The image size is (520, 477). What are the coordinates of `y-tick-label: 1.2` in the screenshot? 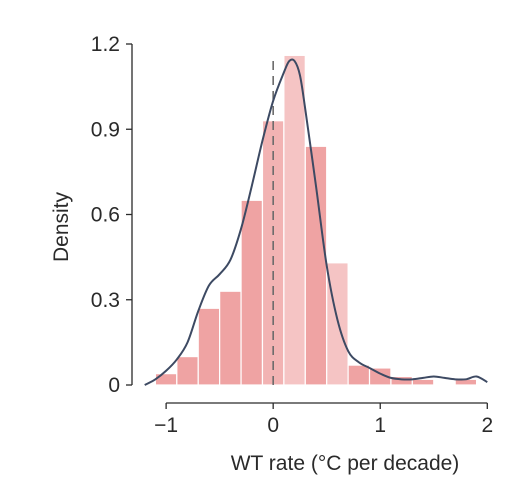 It's located at (105, 44).